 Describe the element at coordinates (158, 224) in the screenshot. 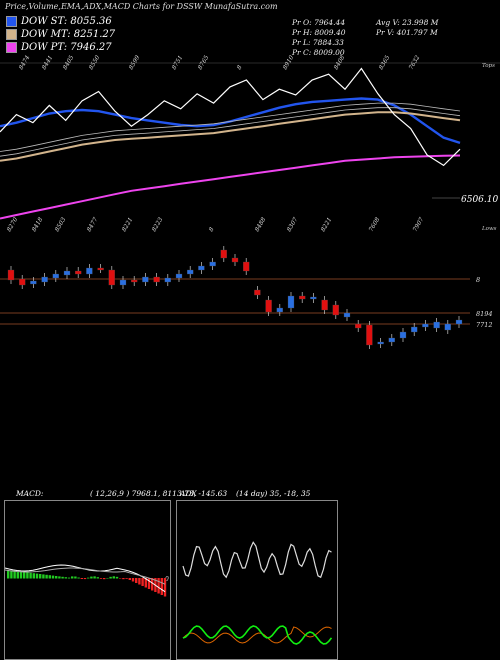

I see `low-label: 8223` at that location.